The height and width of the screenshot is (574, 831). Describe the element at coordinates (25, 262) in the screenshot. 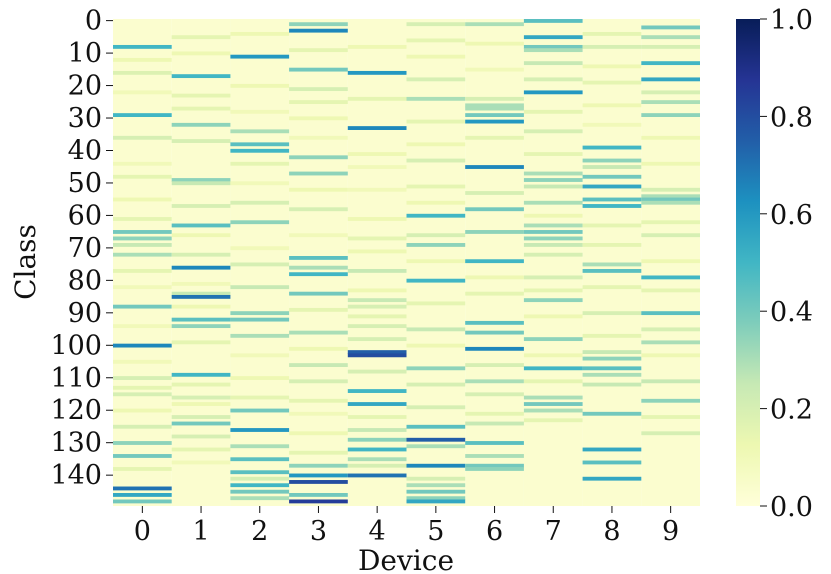

I see `y-axis-title: Class` at that location.